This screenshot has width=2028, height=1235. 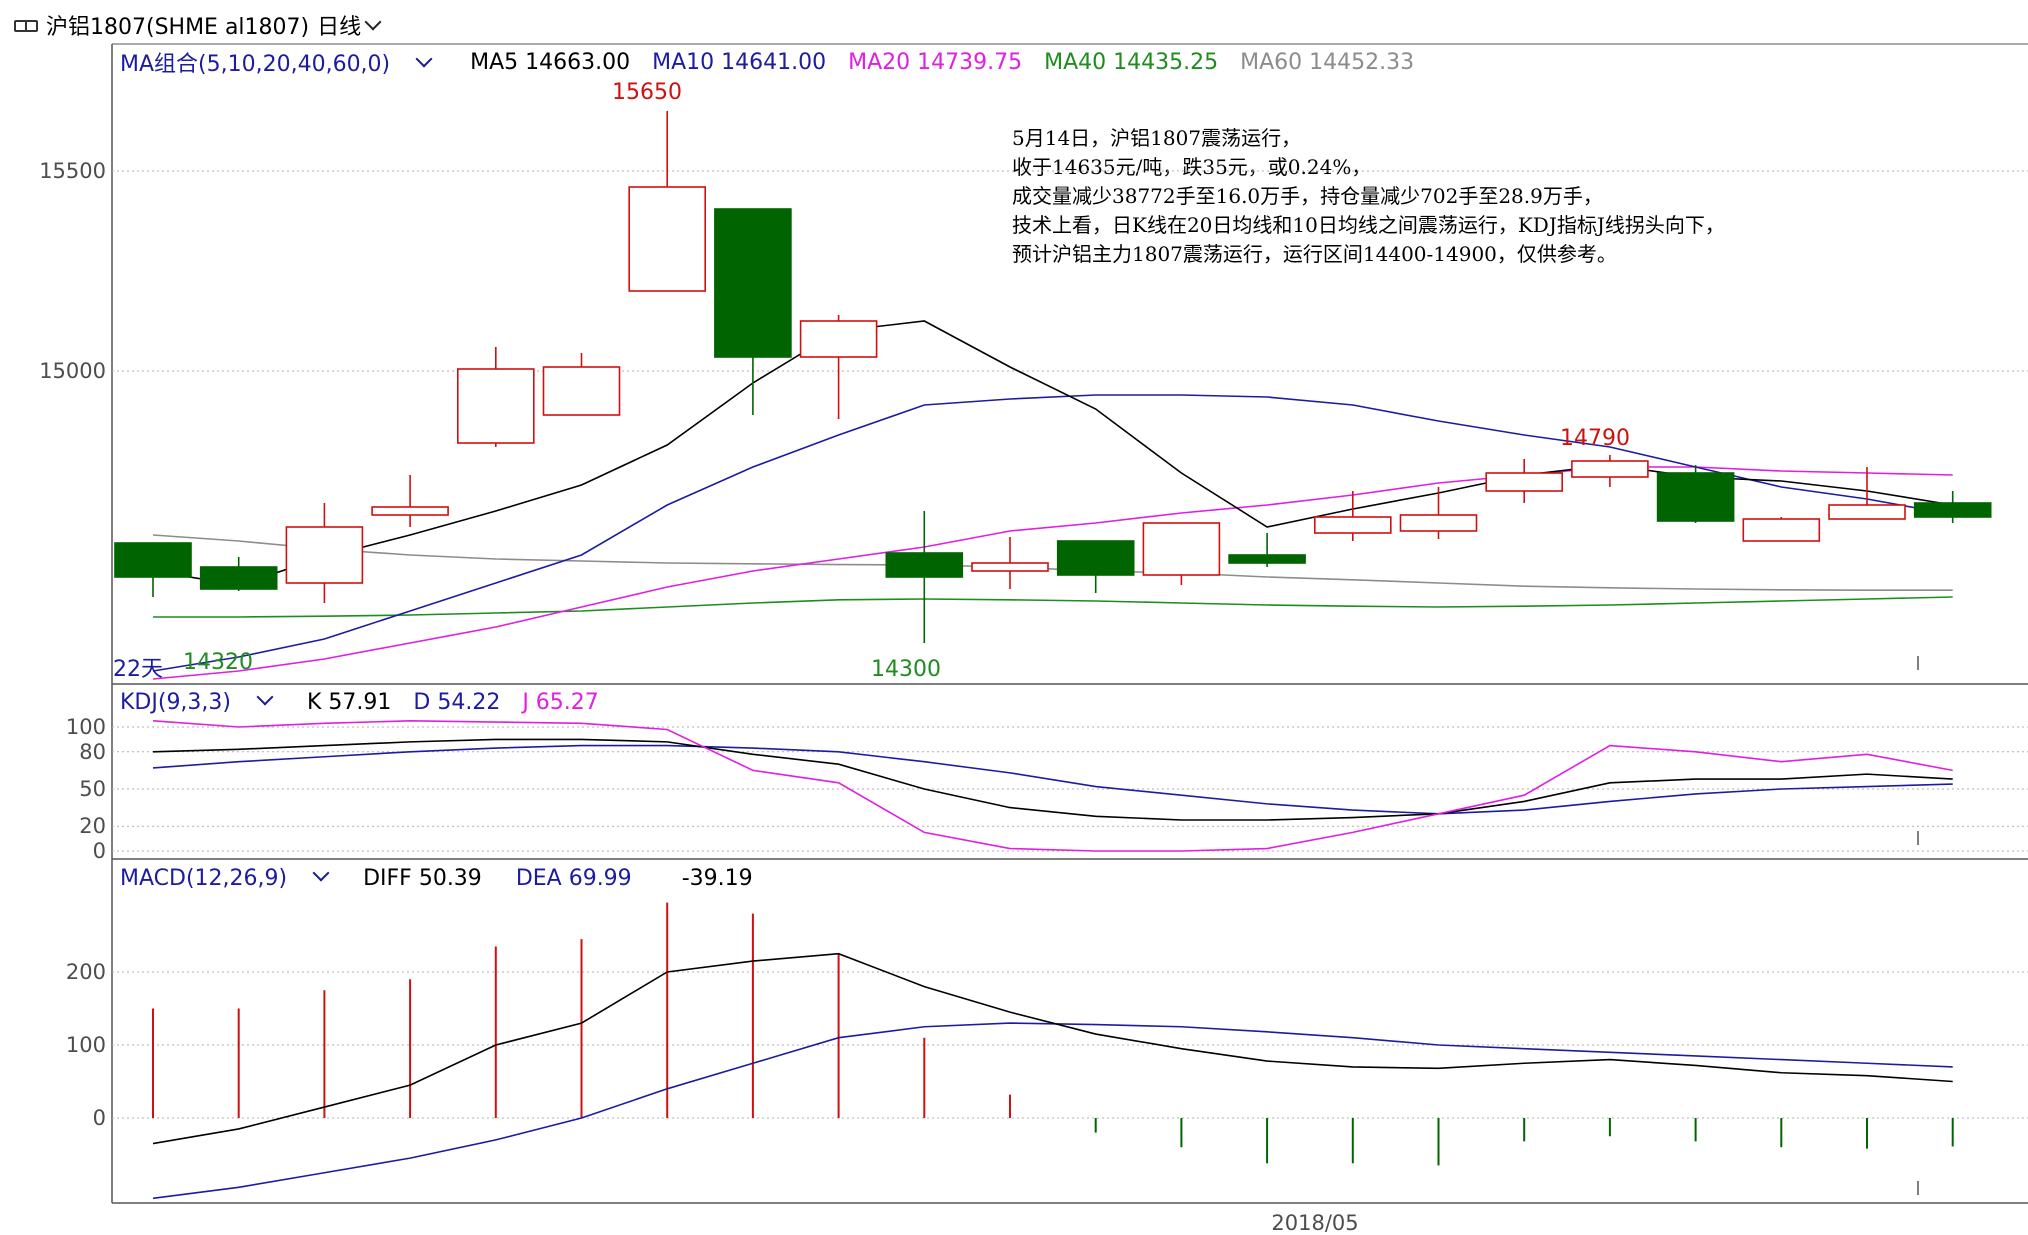 What do you see at coordinates (138, 669) in the screenshot?
I see `days-count-label: 22天` at bounding box center [138, 669].